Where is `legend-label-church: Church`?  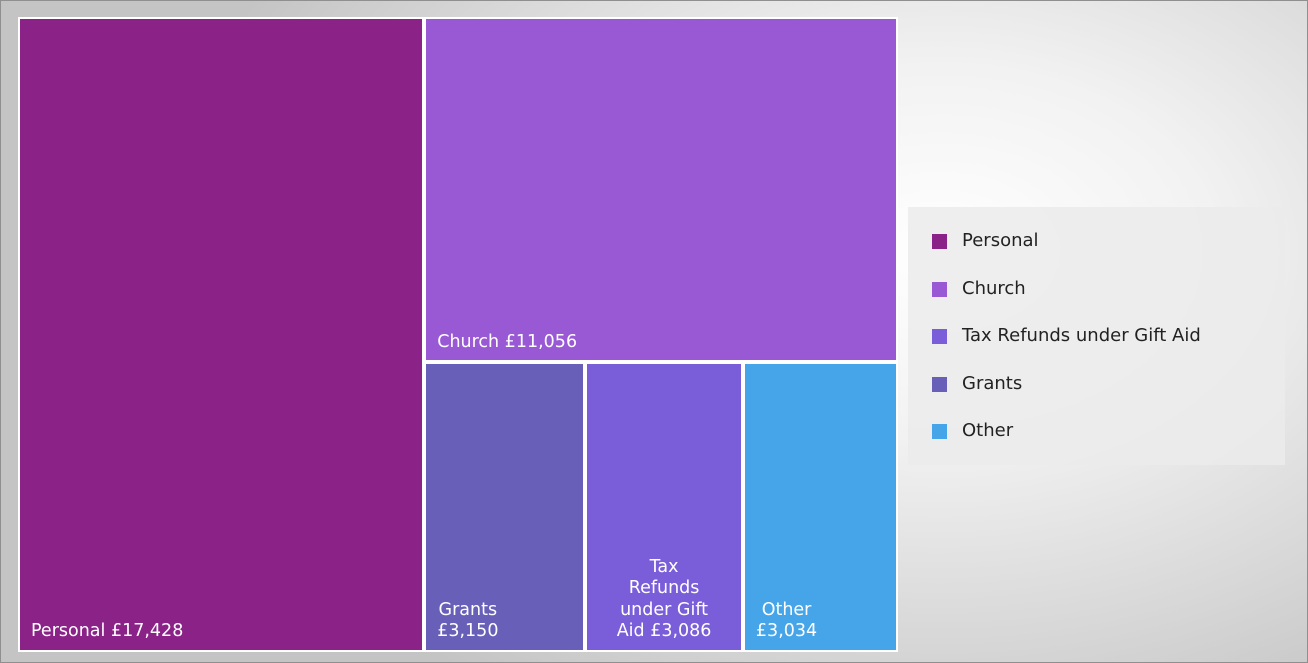
legend-label-church: Church is located at coordinates (994, 288).